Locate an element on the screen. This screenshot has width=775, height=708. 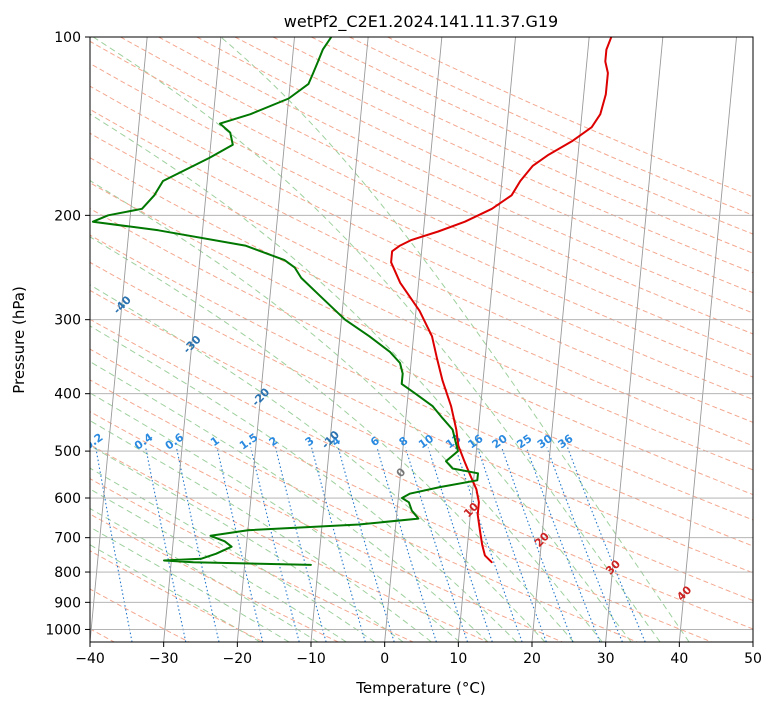
x-tick-label: 0 is located at coordinates (384, 659).